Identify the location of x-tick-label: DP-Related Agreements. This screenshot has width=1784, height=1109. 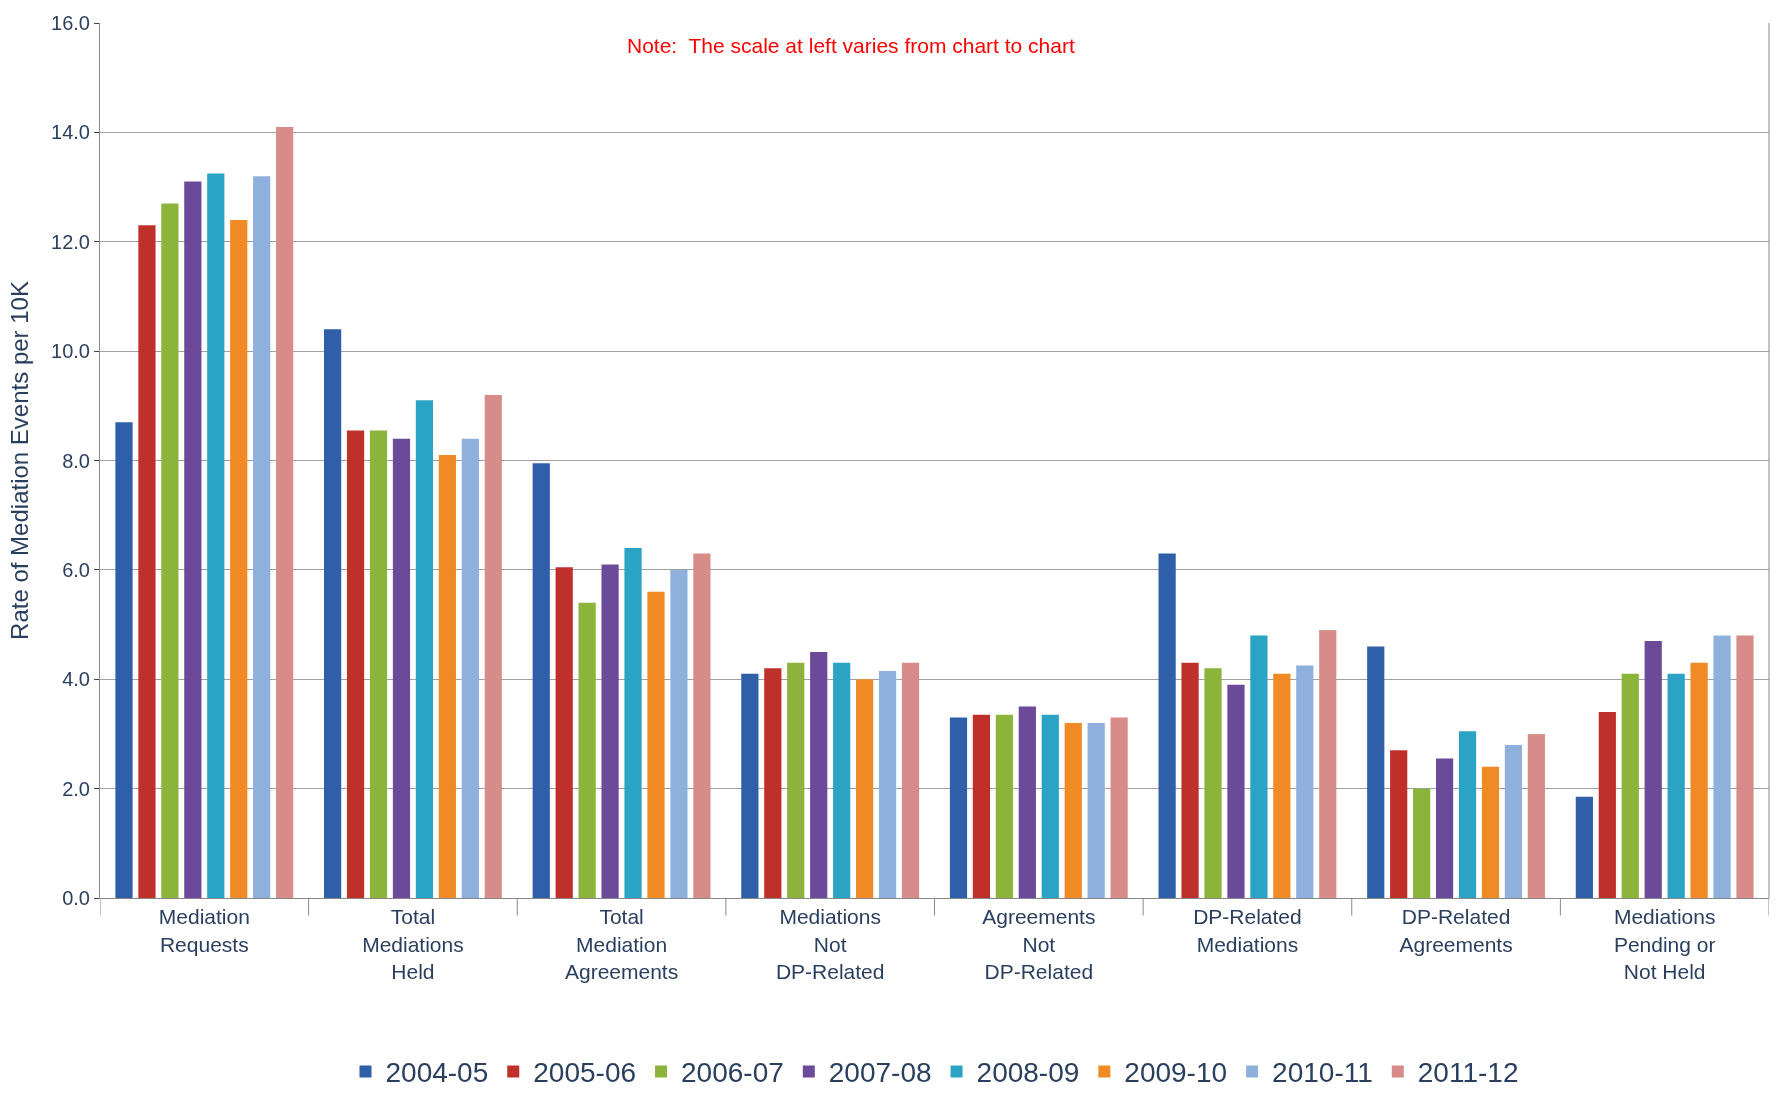
(1456, 930).